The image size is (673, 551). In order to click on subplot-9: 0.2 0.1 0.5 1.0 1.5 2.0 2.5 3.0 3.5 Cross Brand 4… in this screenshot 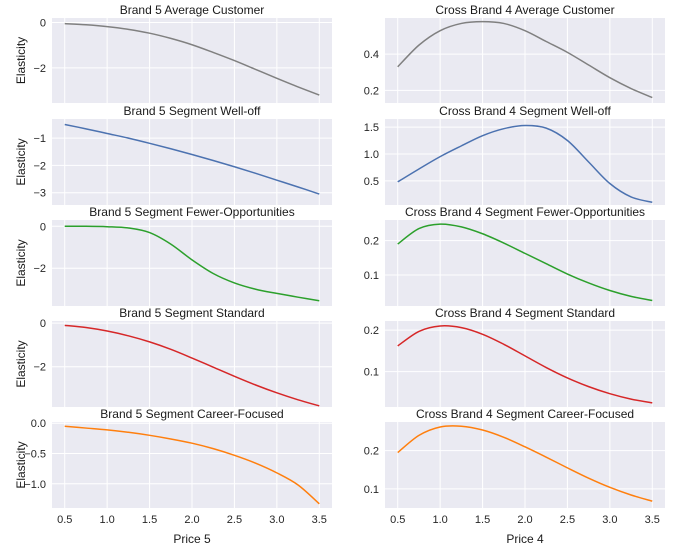, I will do `click(514, 476)`.